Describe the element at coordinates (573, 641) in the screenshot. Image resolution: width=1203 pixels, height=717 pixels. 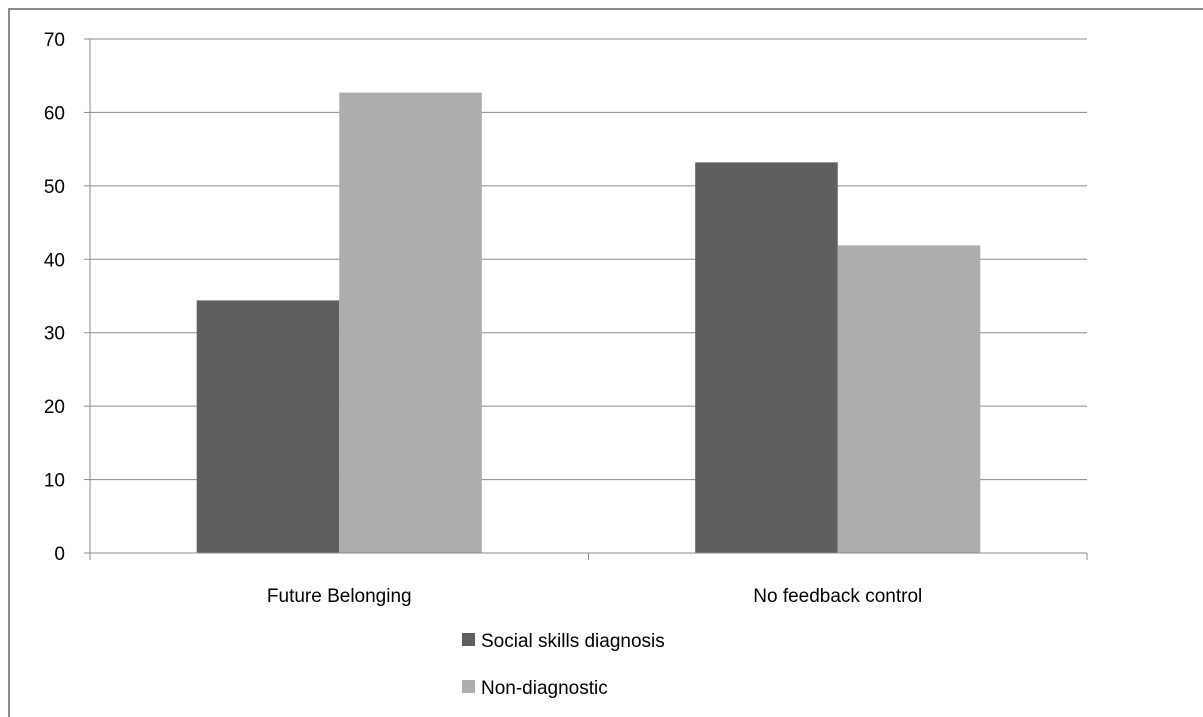
I see `legend-label: Social skills diagnosis` at that location.